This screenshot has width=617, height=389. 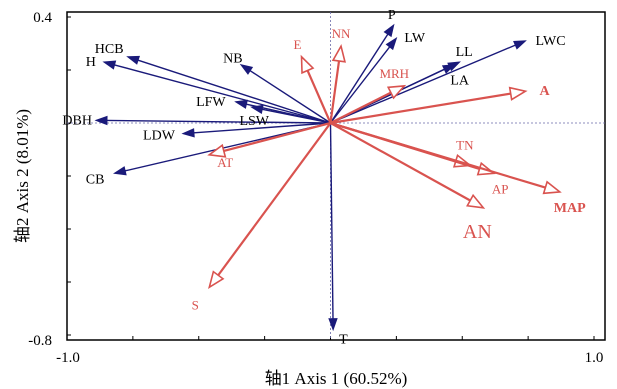 I want to click on vector-nn, so click(x=335, y=92).